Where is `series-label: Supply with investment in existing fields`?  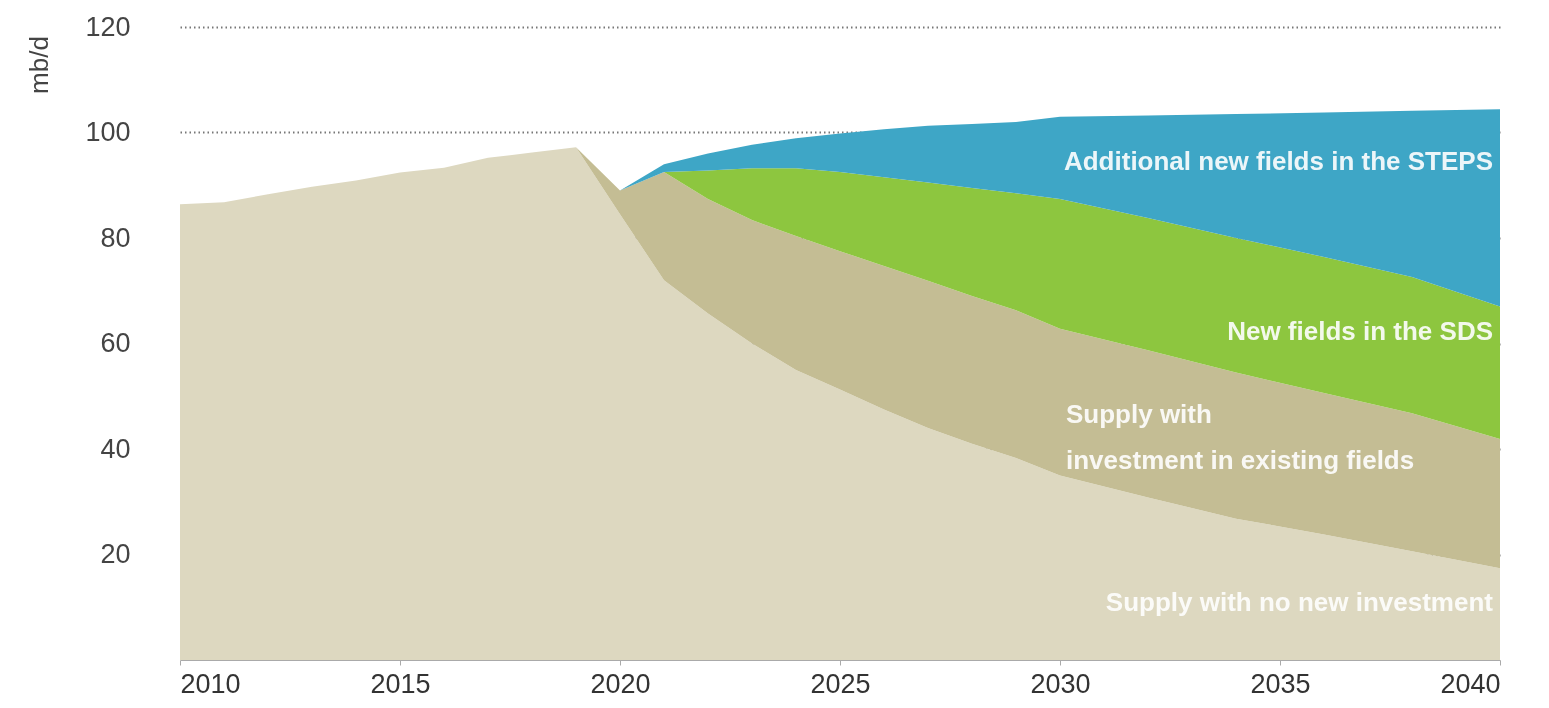
series-label: Supply with investment in existing fields is located at coordinates (1240, 437).